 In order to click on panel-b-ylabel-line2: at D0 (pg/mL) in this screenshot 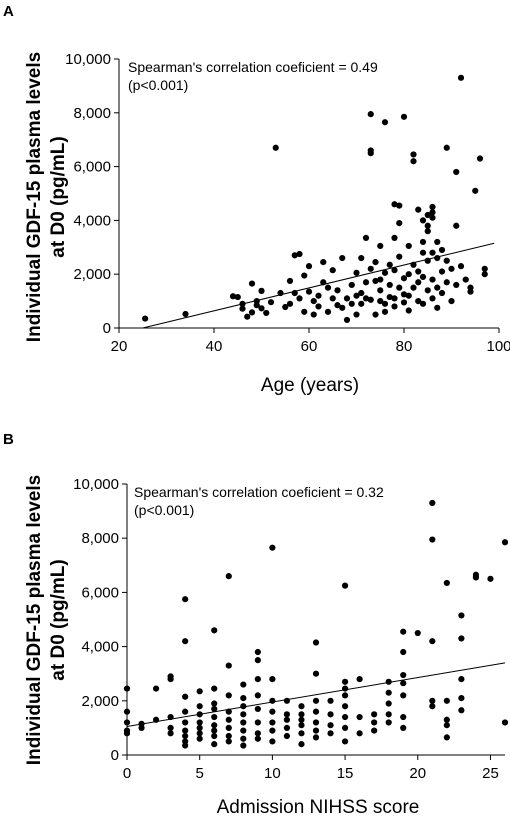, I will do `click(58, 619)`.